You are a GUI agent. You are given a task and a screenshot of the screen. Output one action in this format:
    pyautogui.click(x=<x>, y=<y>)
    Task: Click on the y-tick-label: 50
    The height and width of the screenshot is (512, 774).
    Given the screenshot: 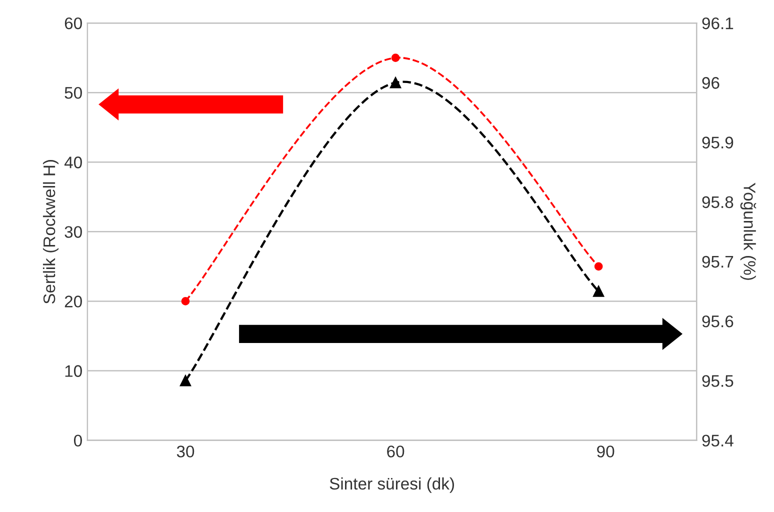 What is the action you would take?
    pyautogui.click(x=73, y=92)
    